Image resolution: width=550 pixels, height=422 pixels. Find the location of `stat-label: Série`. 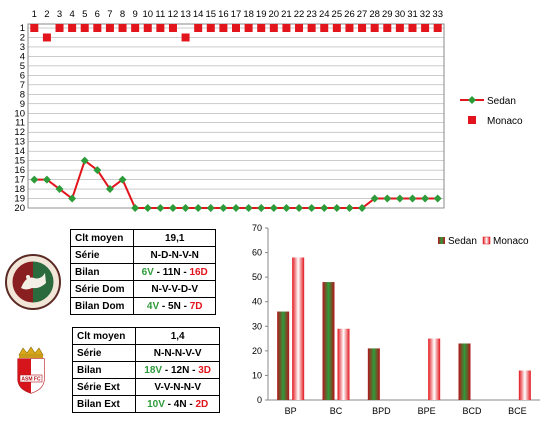

stat-label: Série is located at coordinates (104, 353).